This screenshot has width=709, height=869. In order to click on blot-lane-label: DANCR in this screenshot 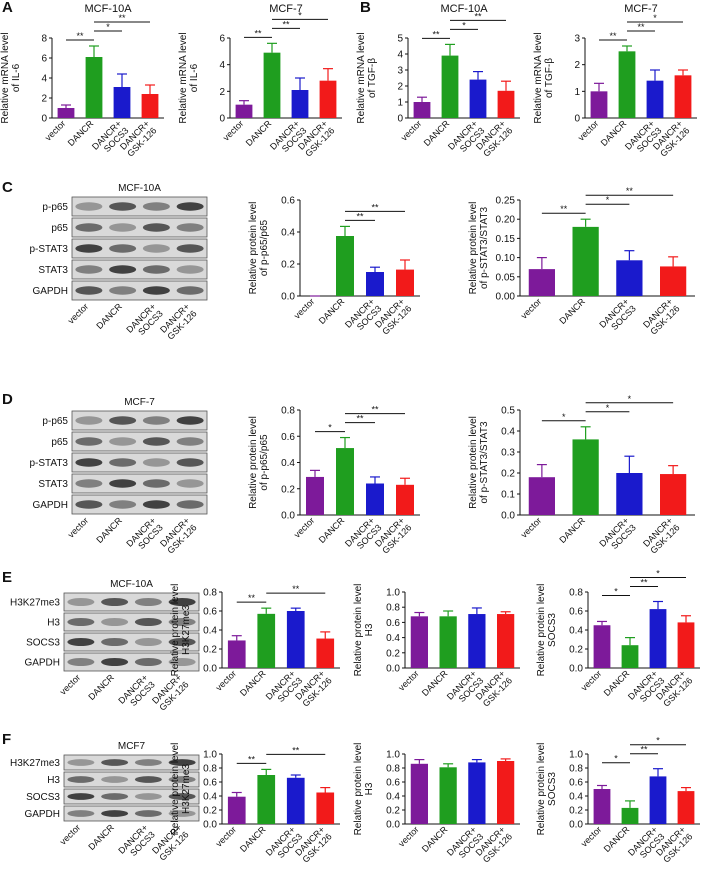, I will do `click(109, 530)`.